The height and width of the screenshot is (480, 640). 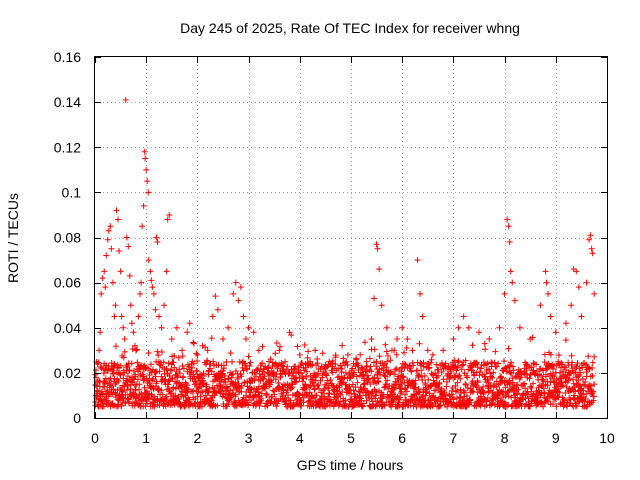 What do you see at coordinates (607, 438) in the screenshot?
I see `x-tick-label: 10` at bounding box center [607, 438].